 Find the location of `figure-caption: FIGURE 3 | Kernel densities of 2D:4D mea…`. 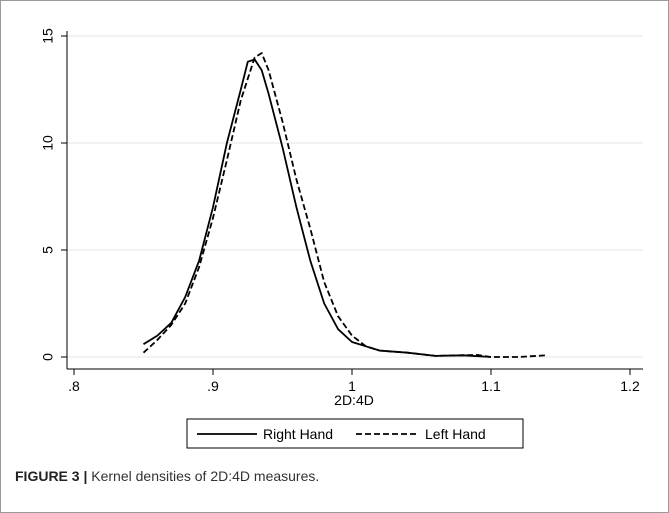

figure-caption: FIGURE 3 | Kernel densities of 2D:4D mea… is located at coordinates (167, 476).